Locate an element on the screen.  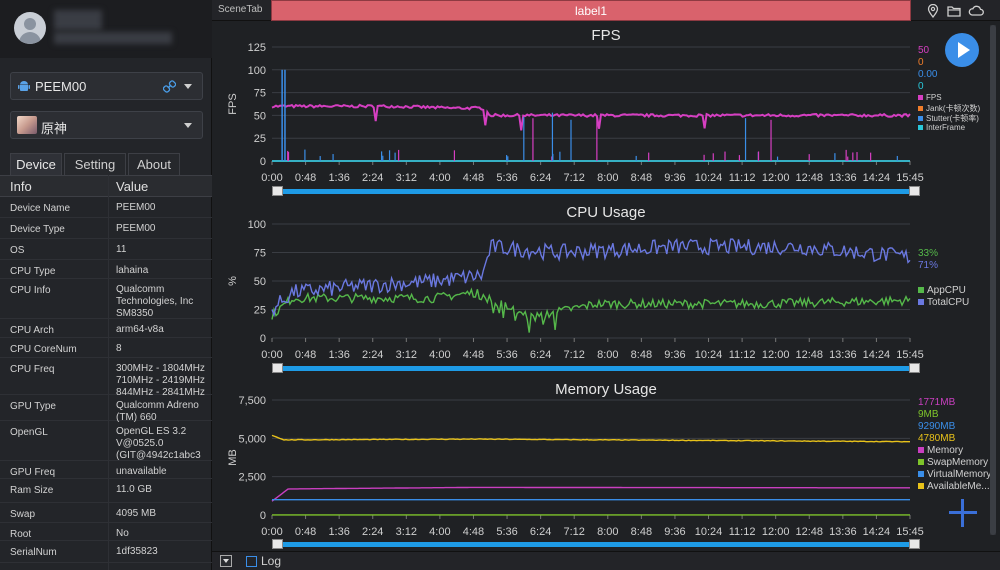
info-key: CPU Type is located at coordinates (33, 271).